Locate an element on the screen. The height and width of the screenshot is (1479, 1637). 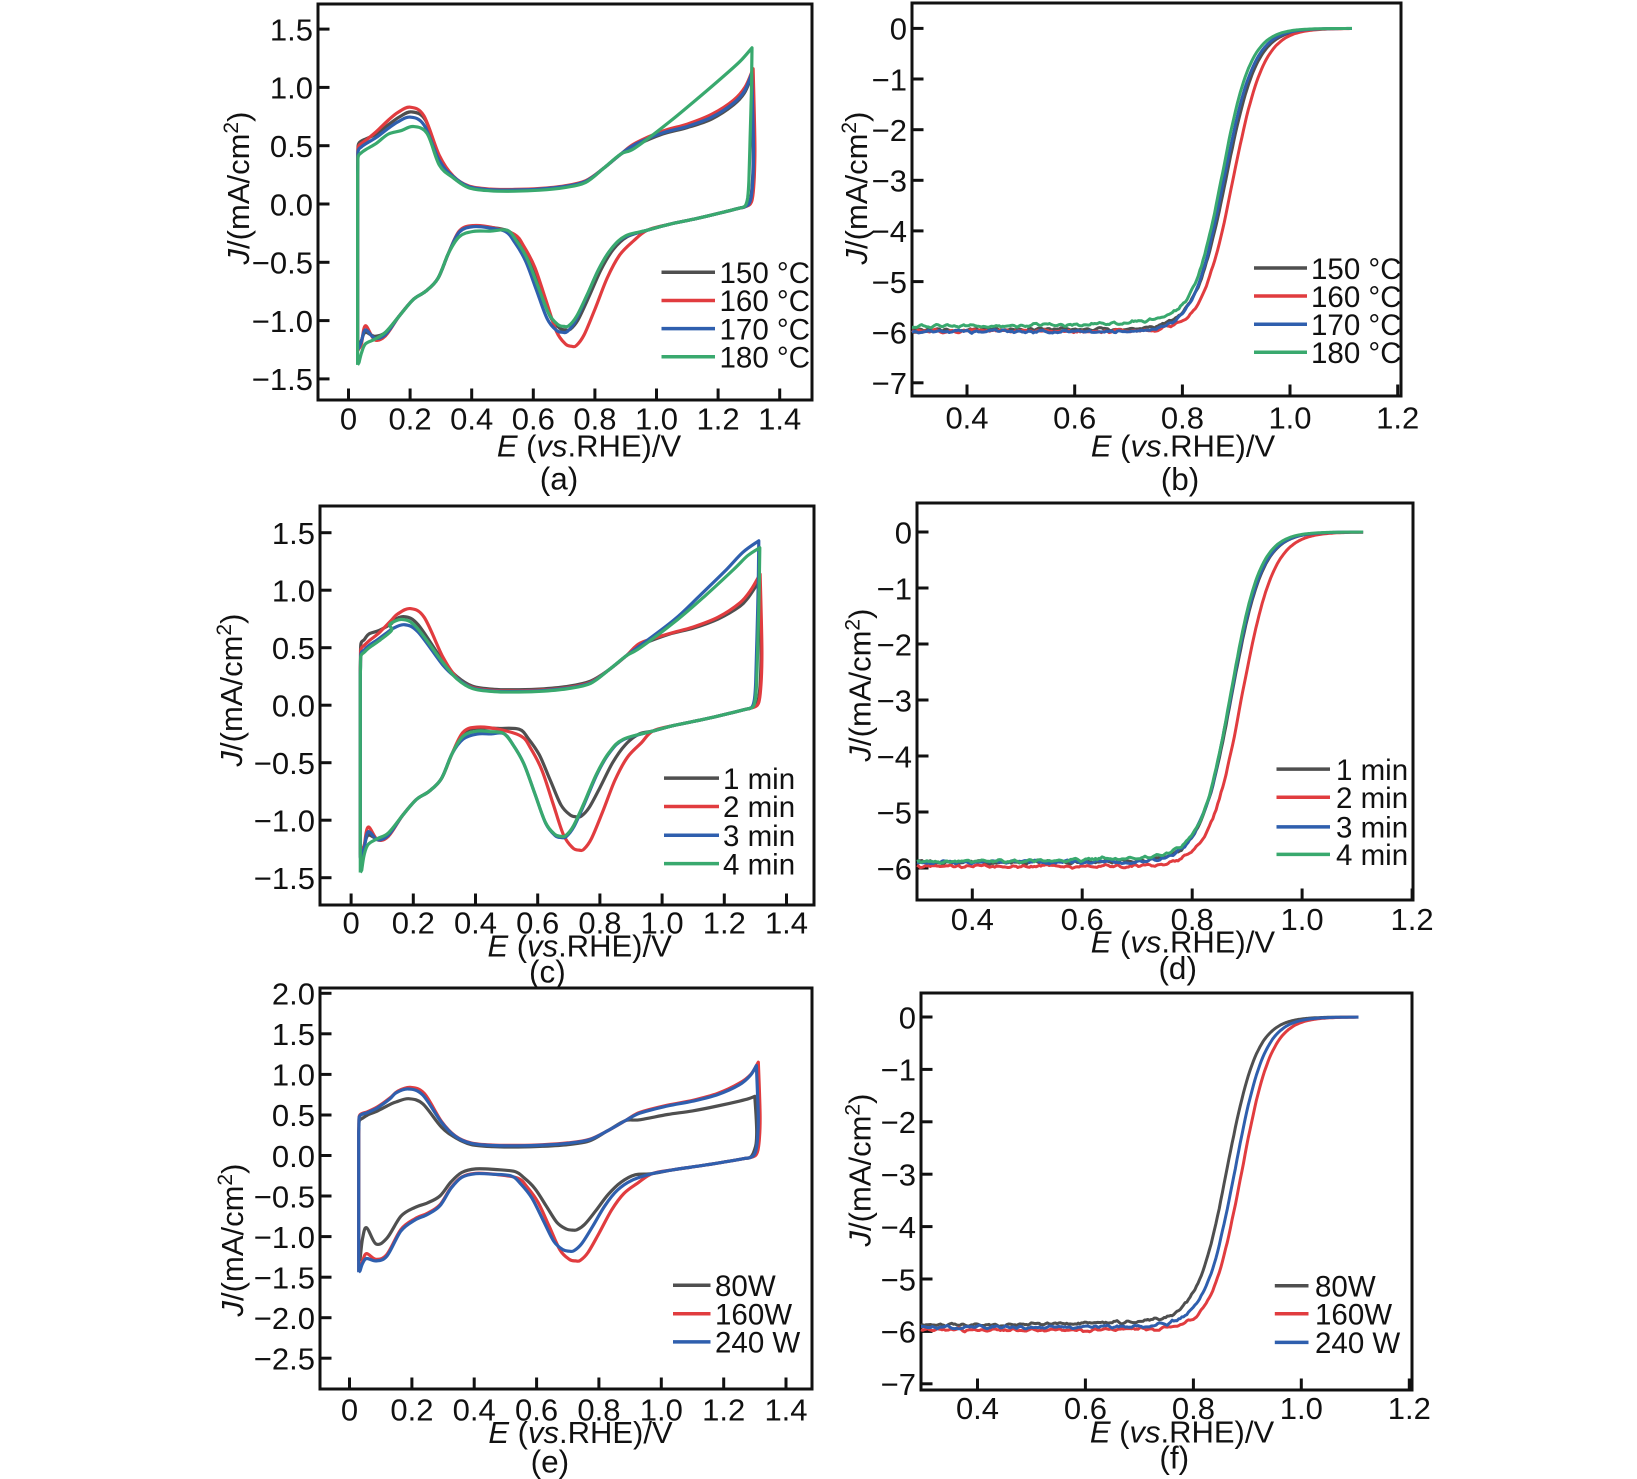
svg-text: −2.0 is located at coordinates (284, 1318).